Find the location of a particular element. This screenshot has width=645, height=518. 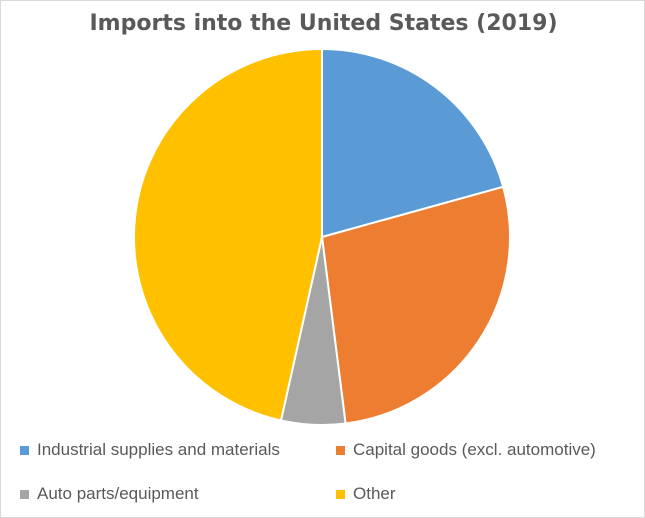

chart-title: Imports into the United States (2019) is located at coordinates (323, 23).